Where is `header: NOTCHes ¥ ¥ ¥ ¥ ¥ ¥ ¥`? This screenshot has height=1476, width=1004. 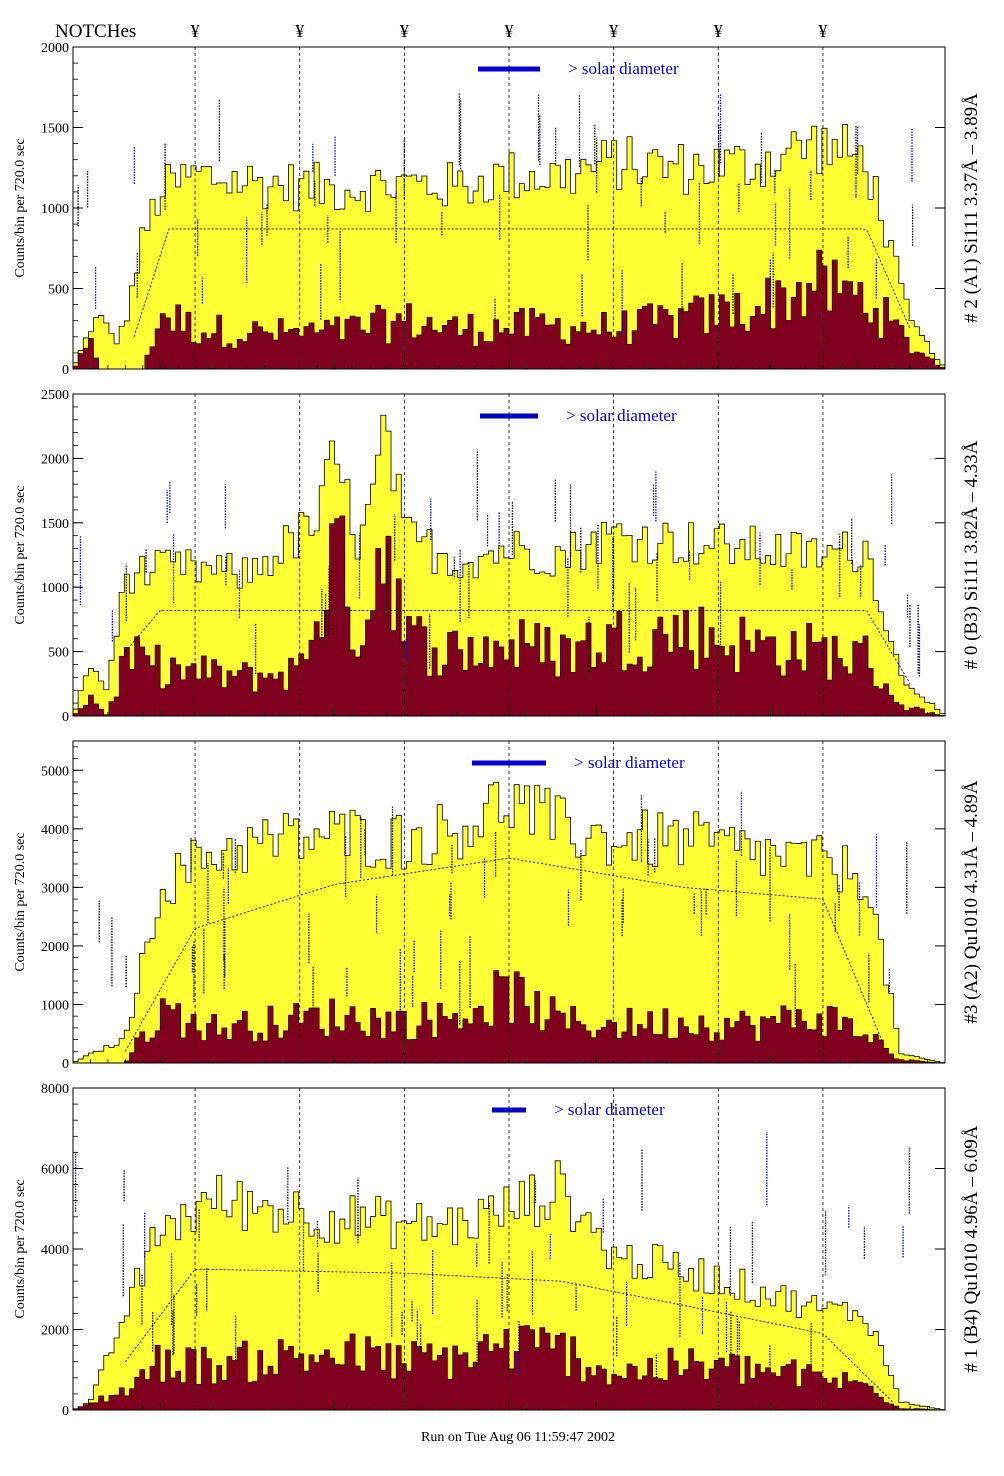
header: NOTCHes ¥ ¥ ¥ ¥ ¥ ¥ ¥ is located at coordinates (441, 31).